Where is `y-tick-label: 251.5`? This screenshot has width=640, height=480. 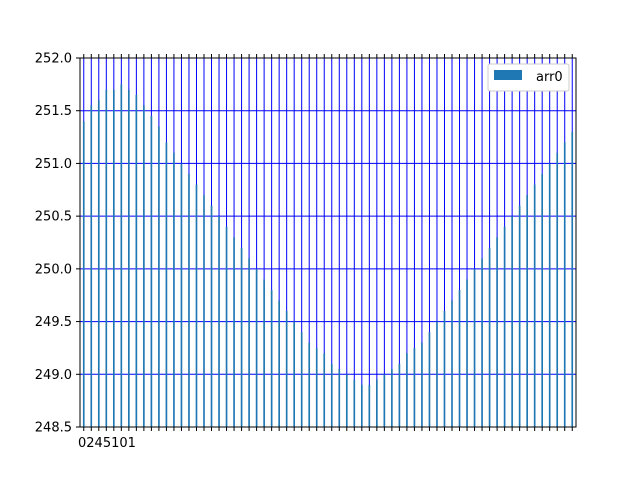
y-tick-label: 251.5 is located at coordinates (53, 111).